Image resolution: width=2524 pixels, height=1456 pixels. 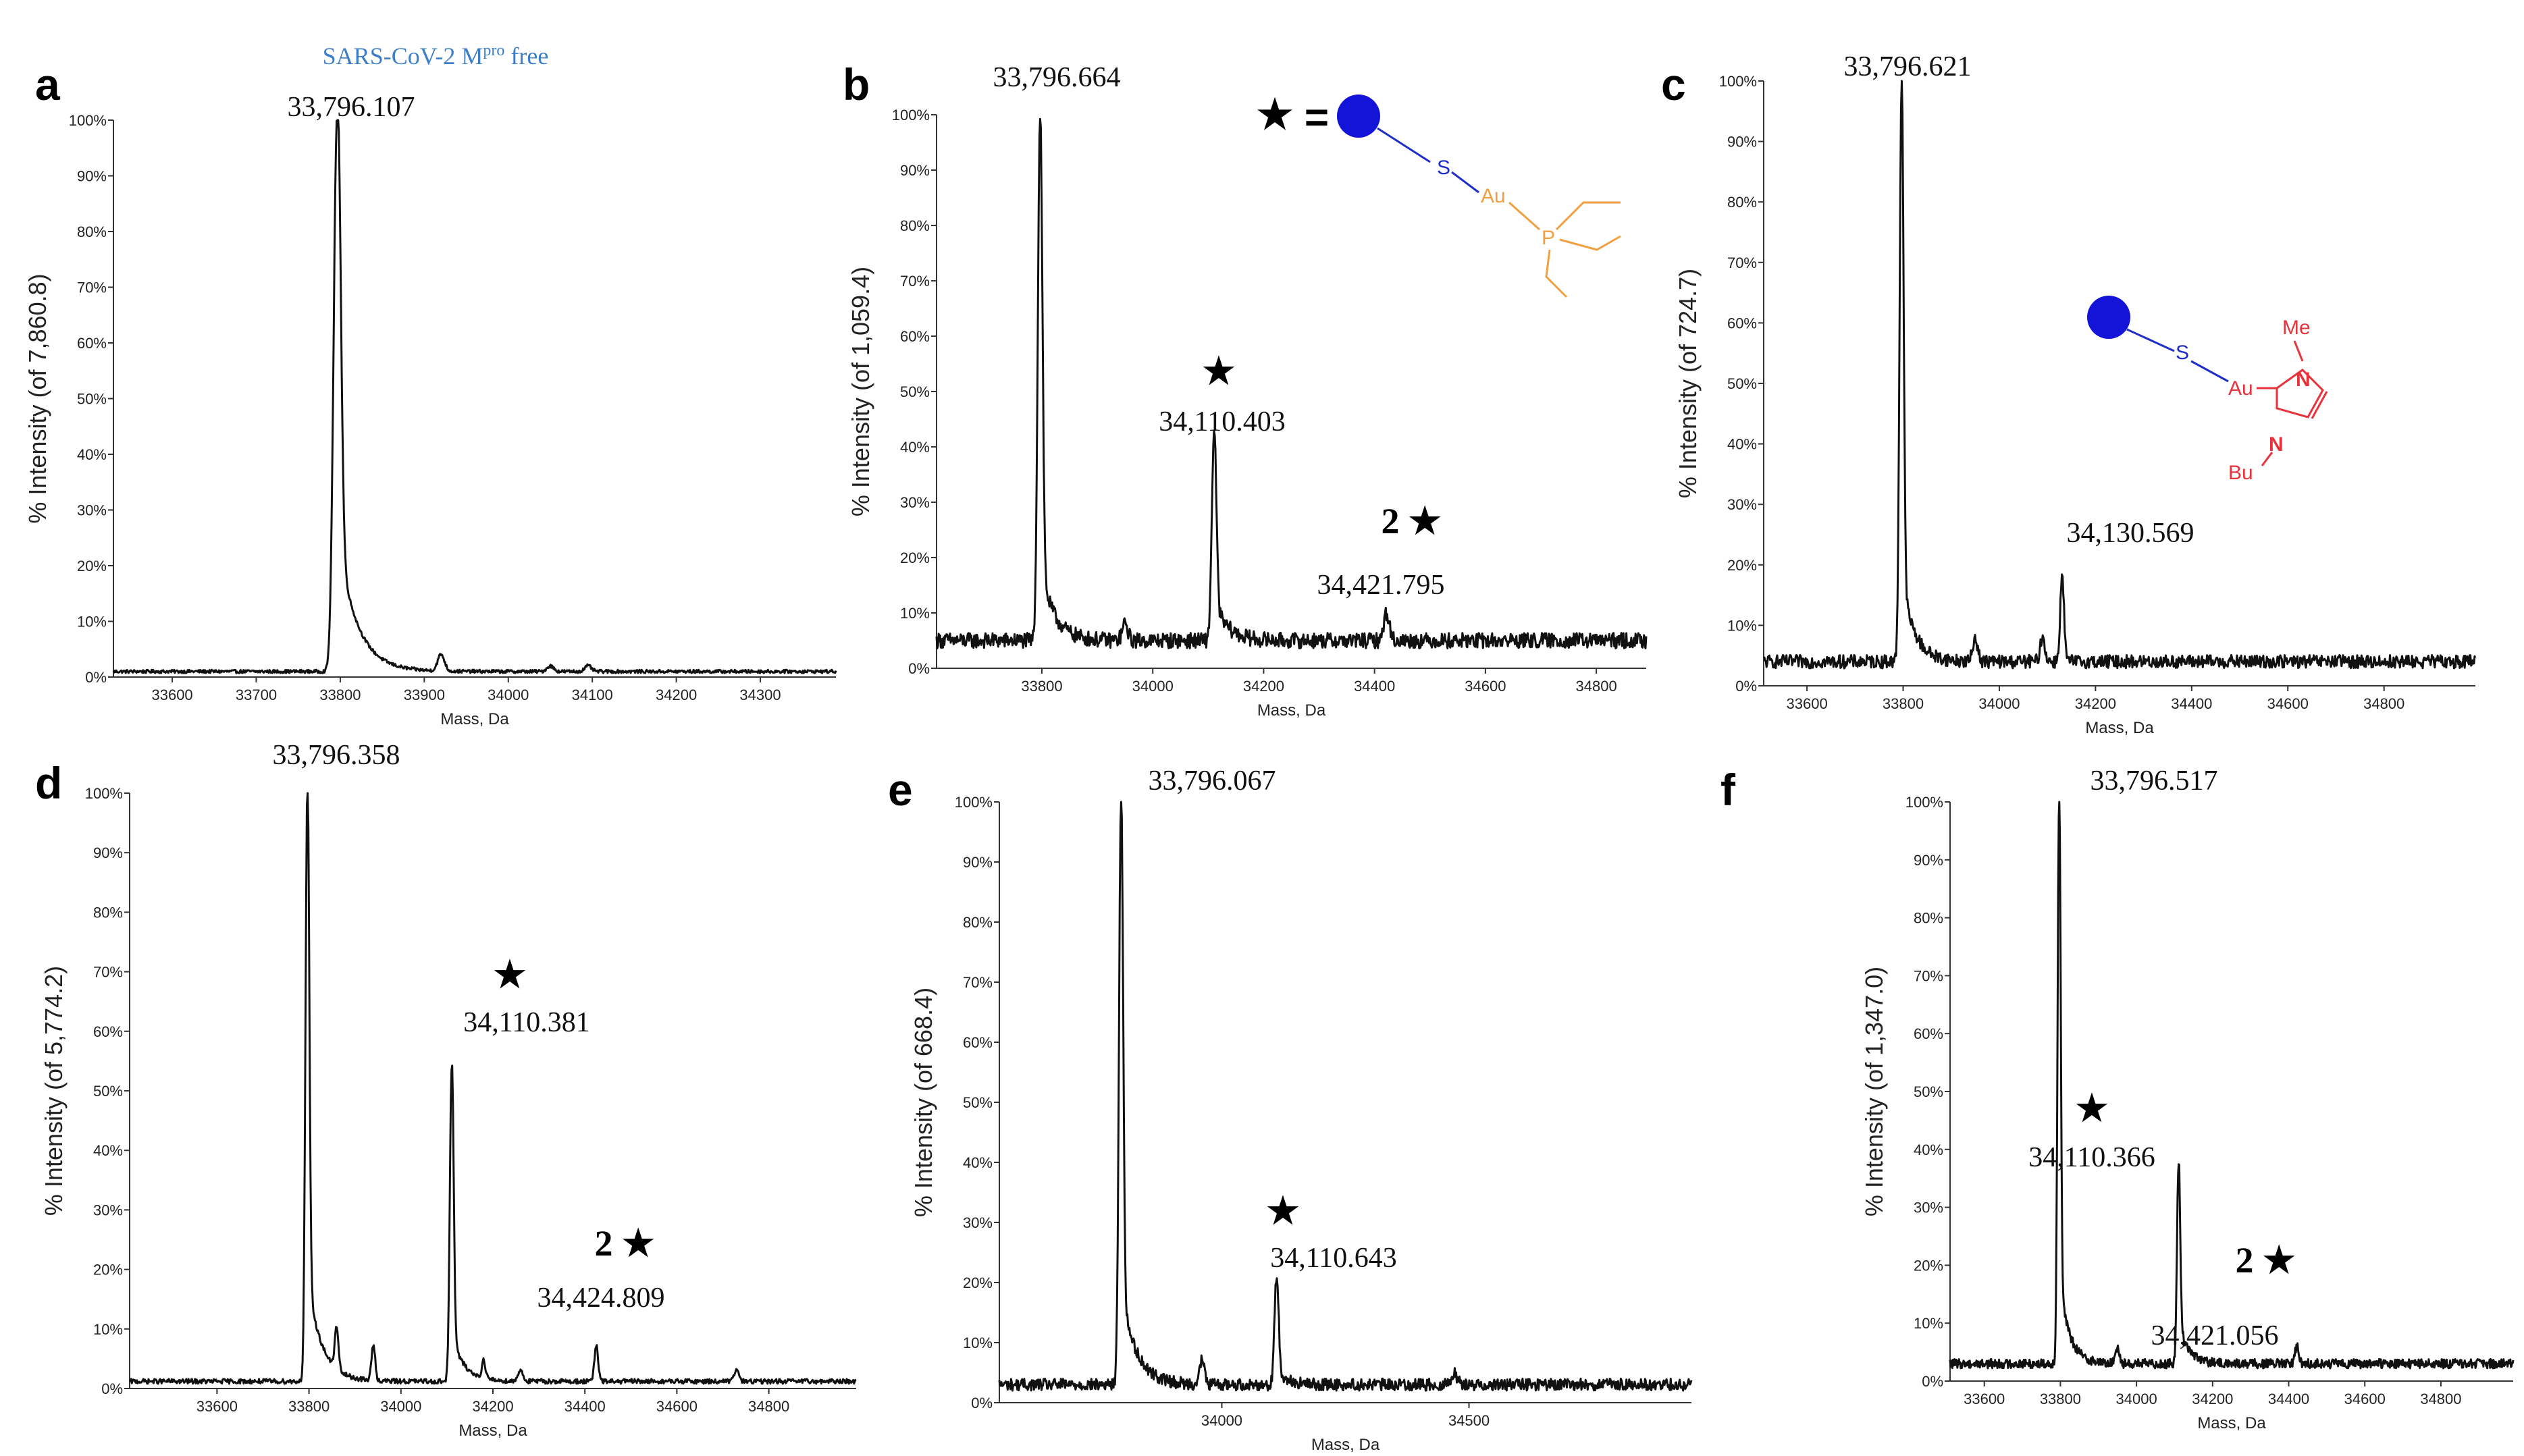 I want to click on atom-n: N, so click(x=2276, y=444).